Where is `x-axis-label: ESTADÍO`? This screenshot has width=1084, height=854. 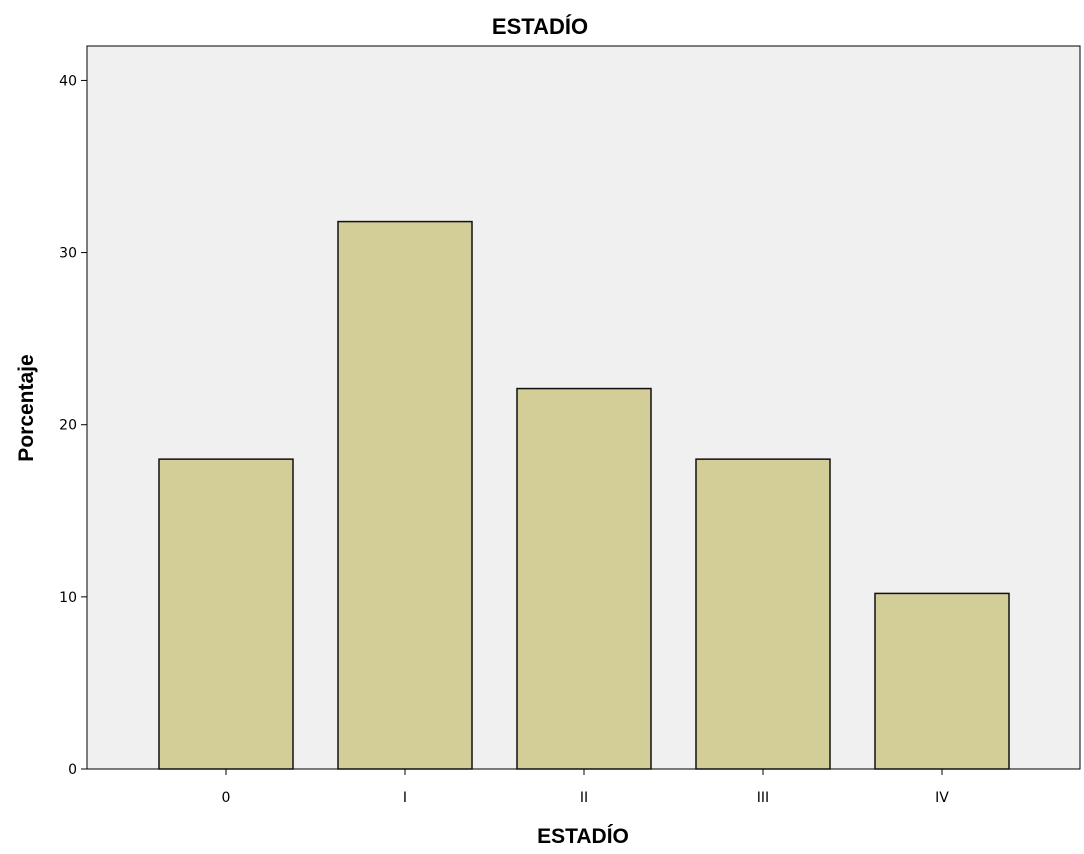 x-axis-label: ESTADÍO is located at coordinates (583, 836).